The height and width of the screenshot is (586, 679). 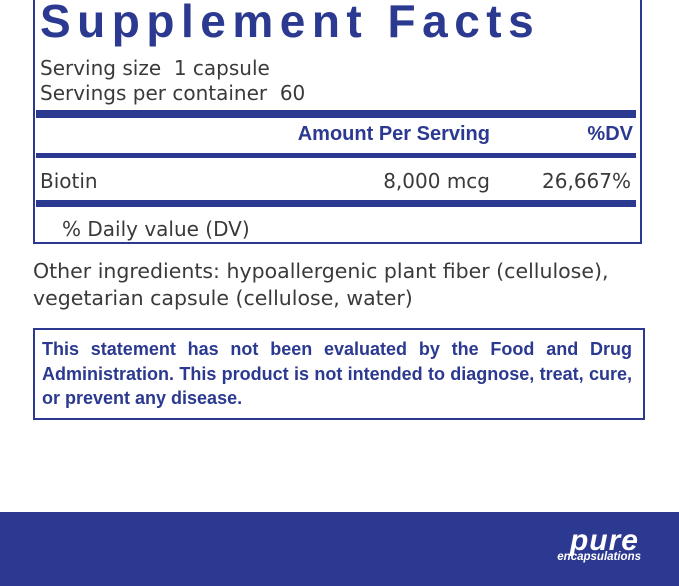 I want to click on column-header: Amount Per Serving, so click(x=393, y=134).